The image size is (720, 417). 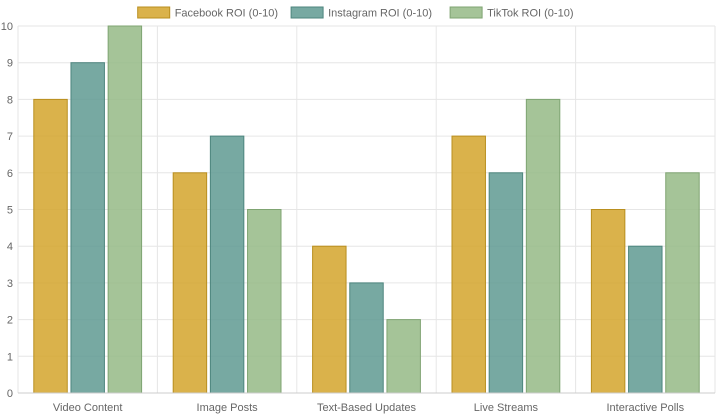 I want to click on legend-label: Facebook ROI (0-10), so click(x=226, y=14).